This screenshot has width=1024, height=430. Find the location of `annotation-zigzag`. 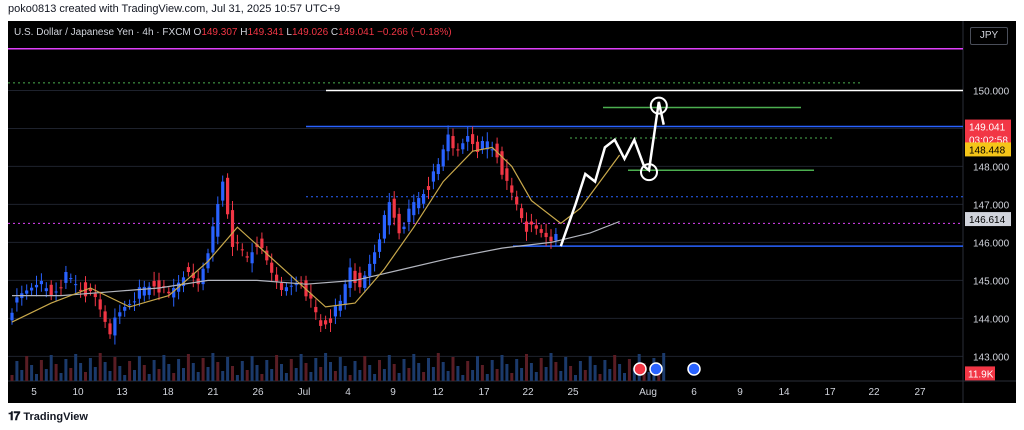

annotation-zigzag is located at coordinates (612, 174).